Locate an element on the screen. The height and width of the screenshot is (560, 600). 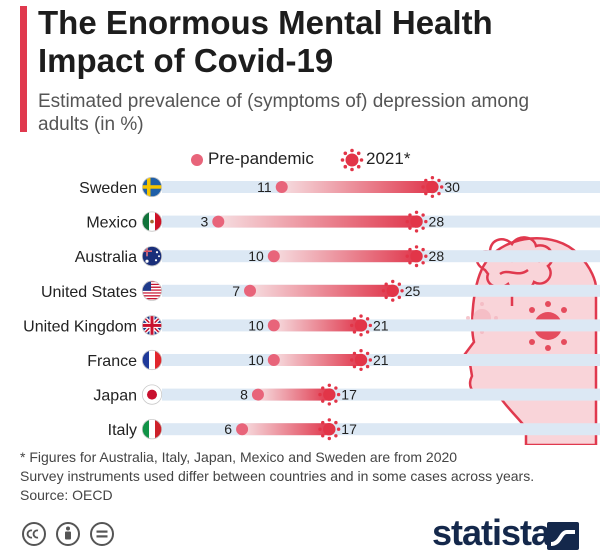
head-illustration is located at coordinates (529, 340).